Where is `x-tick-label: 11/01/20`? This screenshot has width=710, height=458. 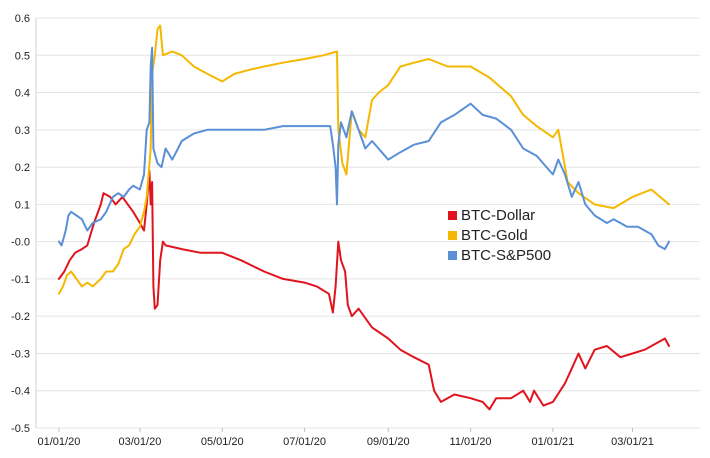 x-tick-label: 11/01/20 is located at coordinates (471, 442).